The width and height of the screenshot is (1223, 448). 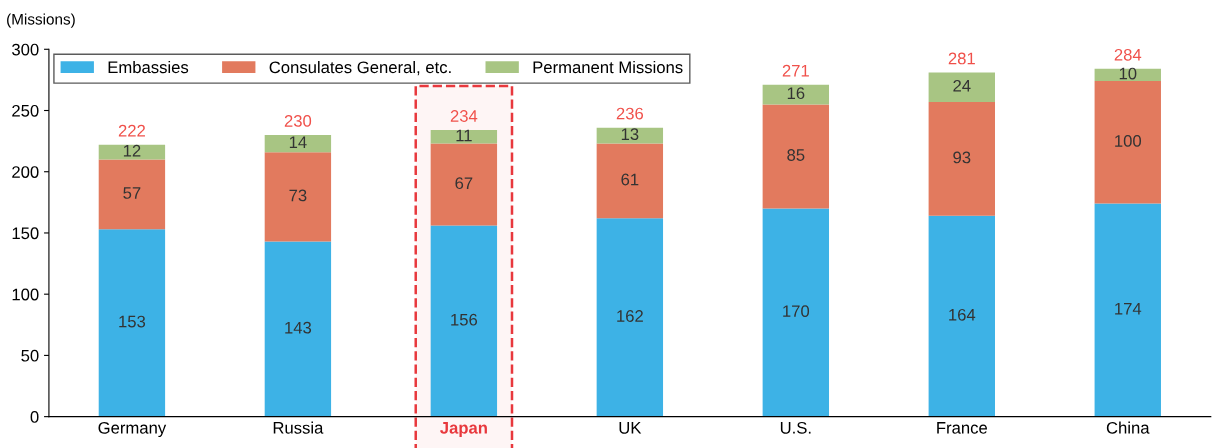 I want to click on x-tick-label: Germany, so click(x=132, y=429).